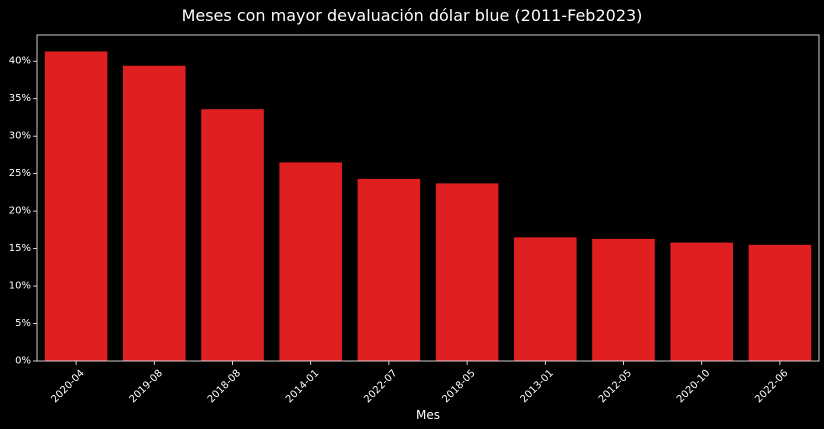 Image resolution: width=824 pixels, height=429 pixels. I want to click on y-tick-label: 25%, so click(20, 173).